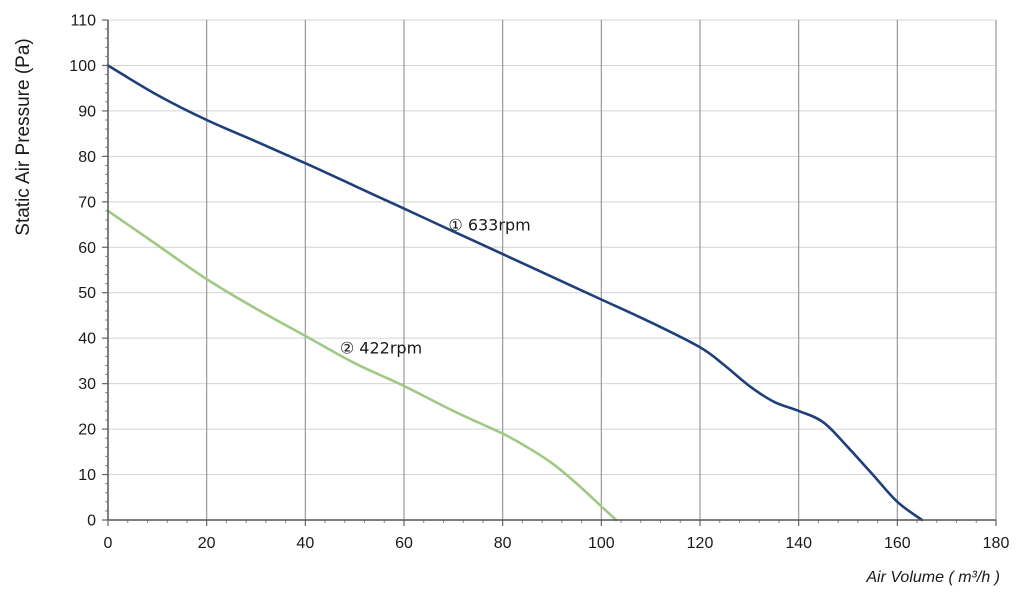 Image resolution: width=1024 pixels, height=598 pixels. Describe the element at coordinates (87, 248) in the screenshot. I see `y-tick-label: 60` at that location.